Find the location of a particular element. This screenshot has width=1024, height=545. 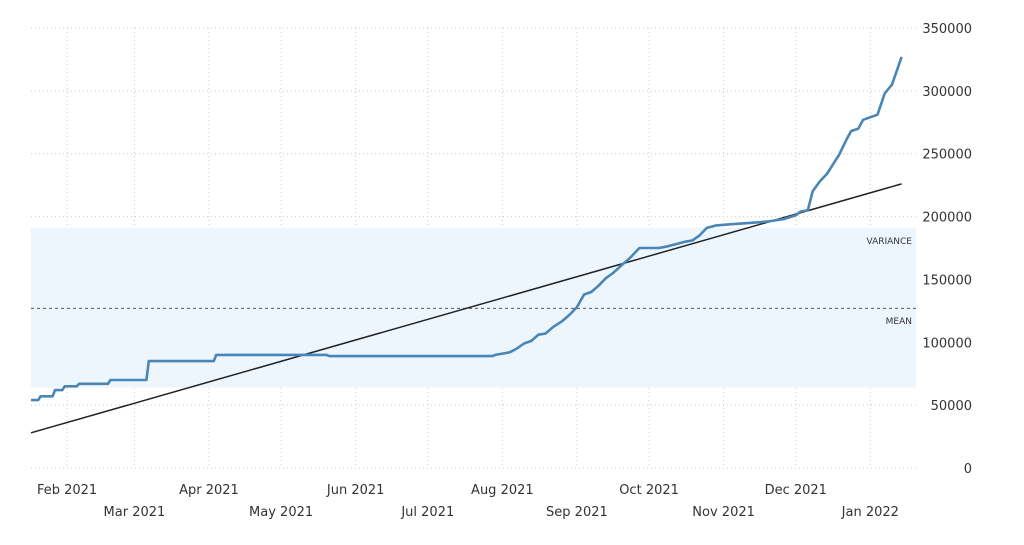

x-tick-label: Nov 2021 is located at coordinates (723, 512).